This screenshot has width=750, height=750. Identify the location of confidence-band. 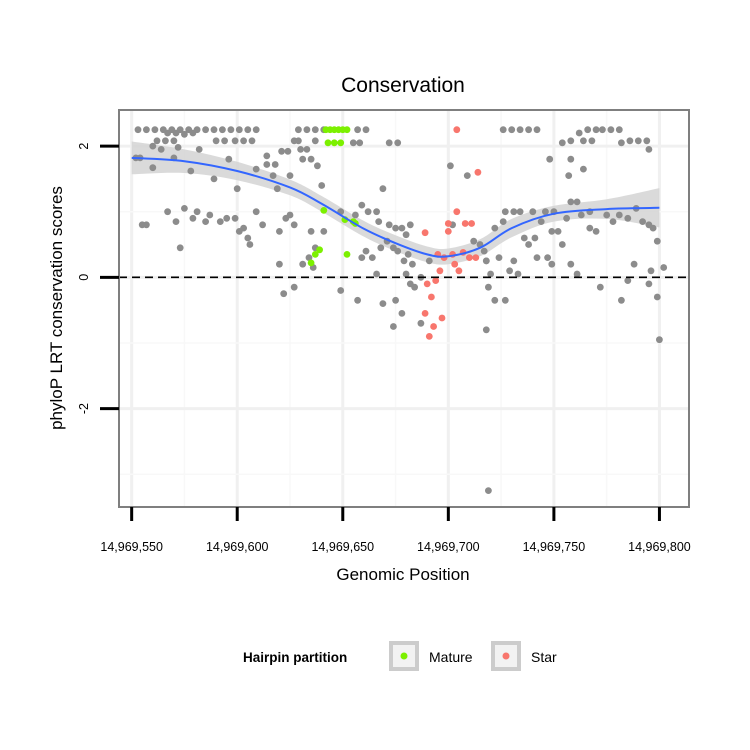
(395, 203).